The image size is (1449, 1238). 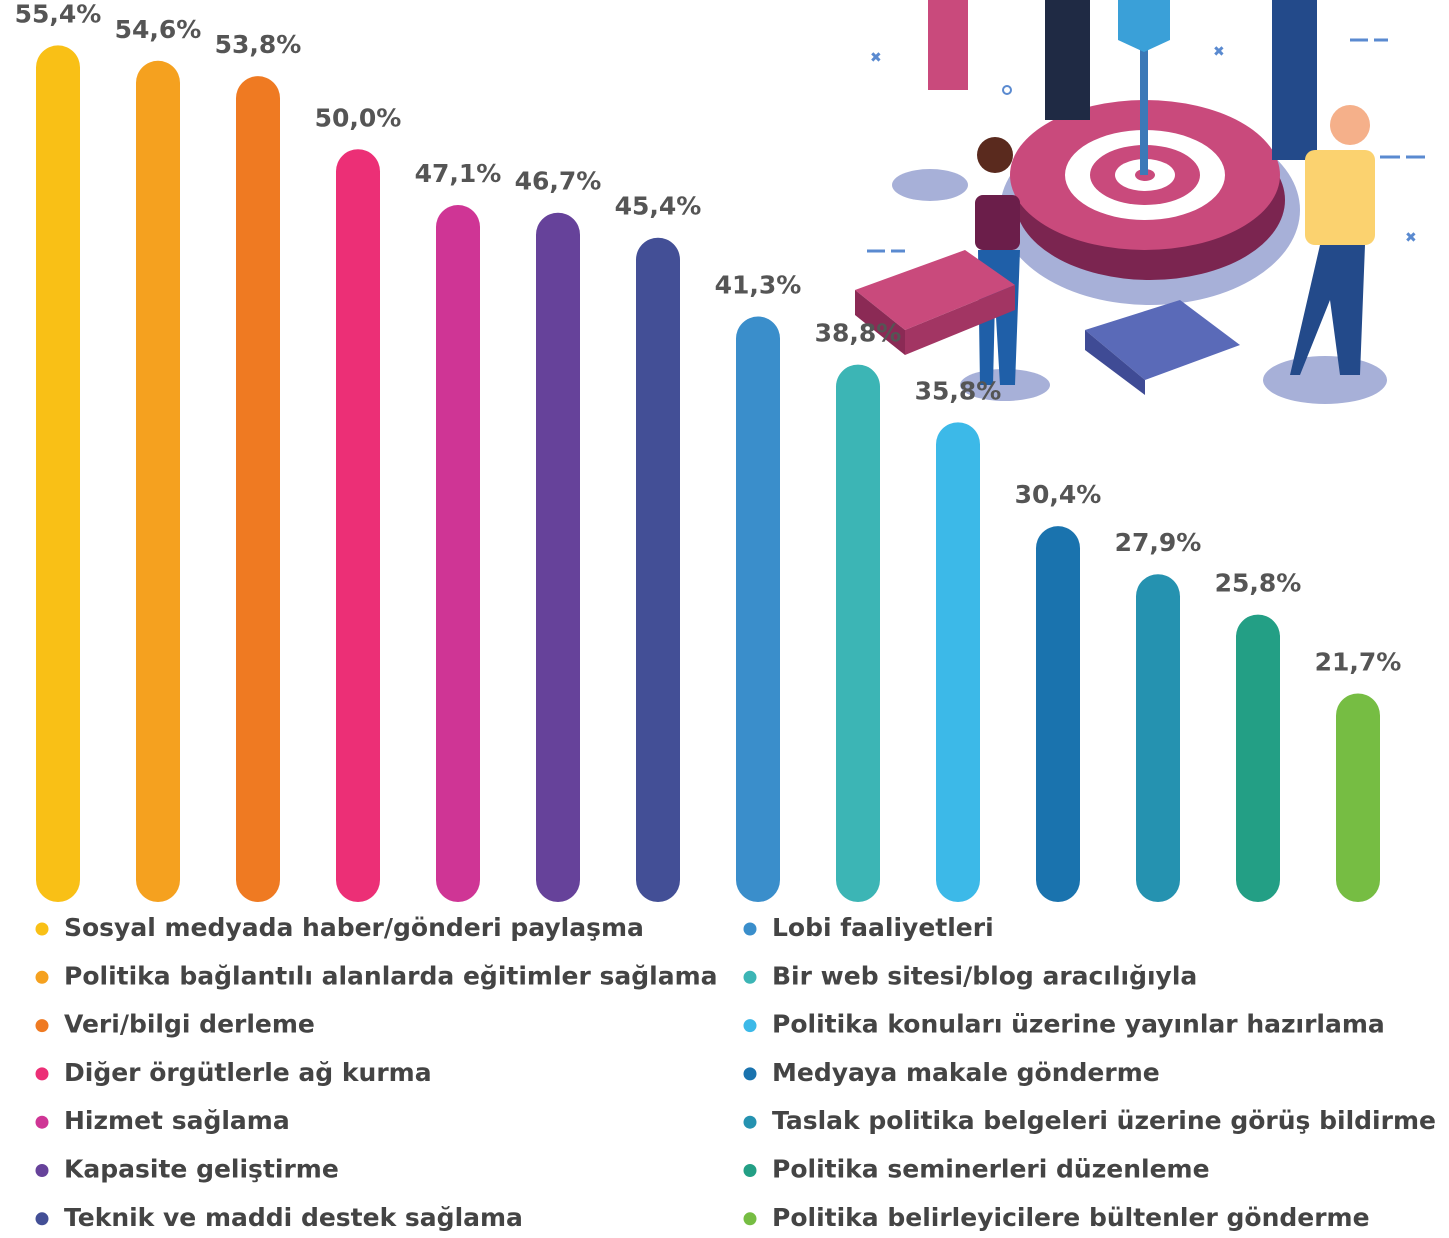 I want to click on value-label: 46,7%, so click(x=558, y=181).